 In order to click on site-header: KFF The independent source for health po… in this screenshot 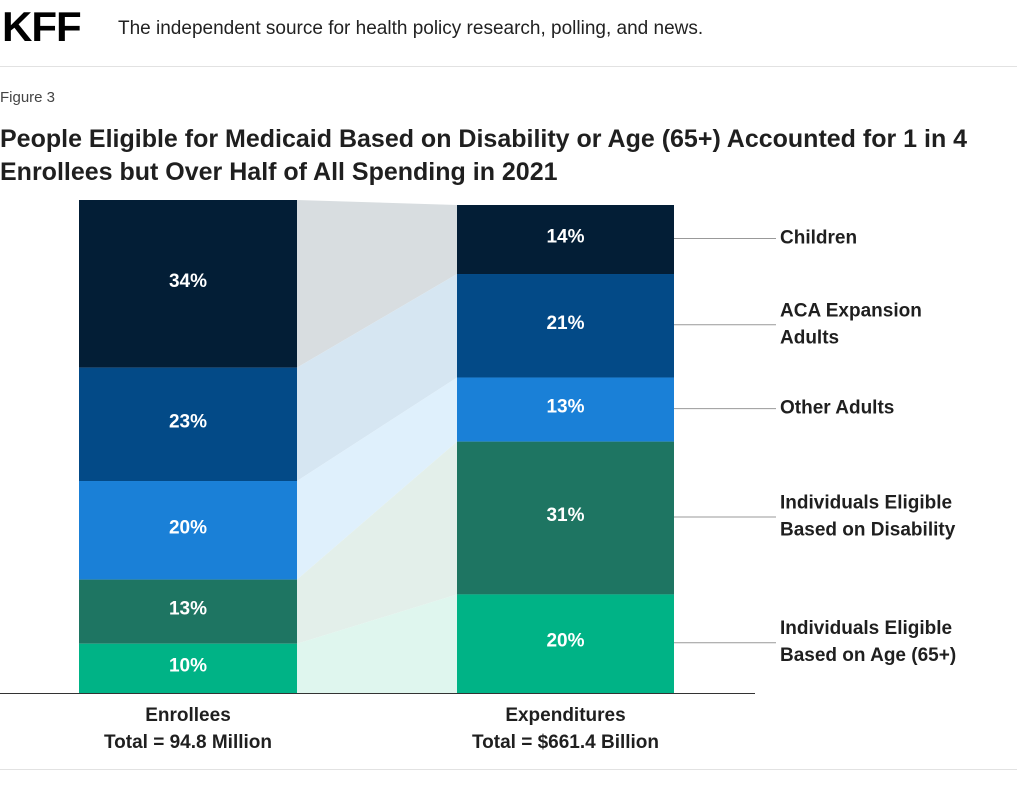, I will do `click(508, 33)`.